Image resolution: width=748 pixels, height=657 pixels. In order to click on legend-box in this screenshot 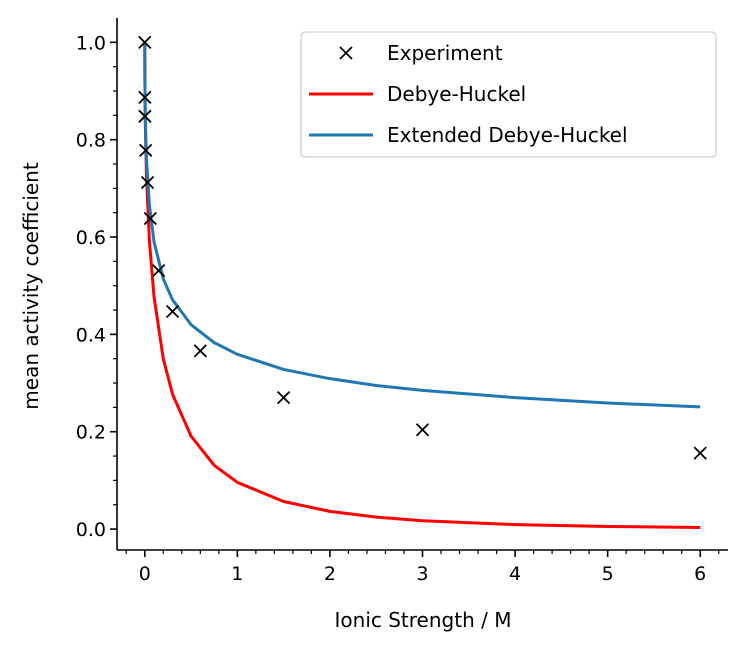, I will do `click(508, 94)`.